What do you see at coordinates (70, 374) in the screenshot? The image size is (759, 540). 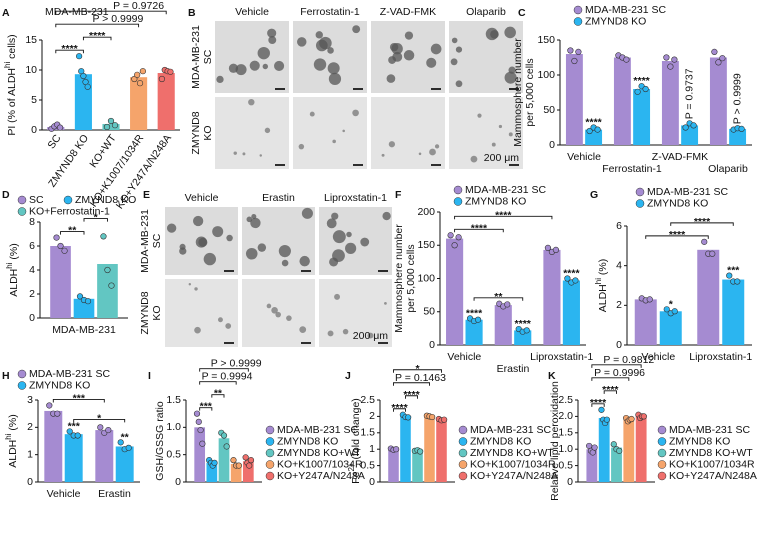 I see `legend-label: MDA-MB-231 SC` at bounding box center [70, 374].